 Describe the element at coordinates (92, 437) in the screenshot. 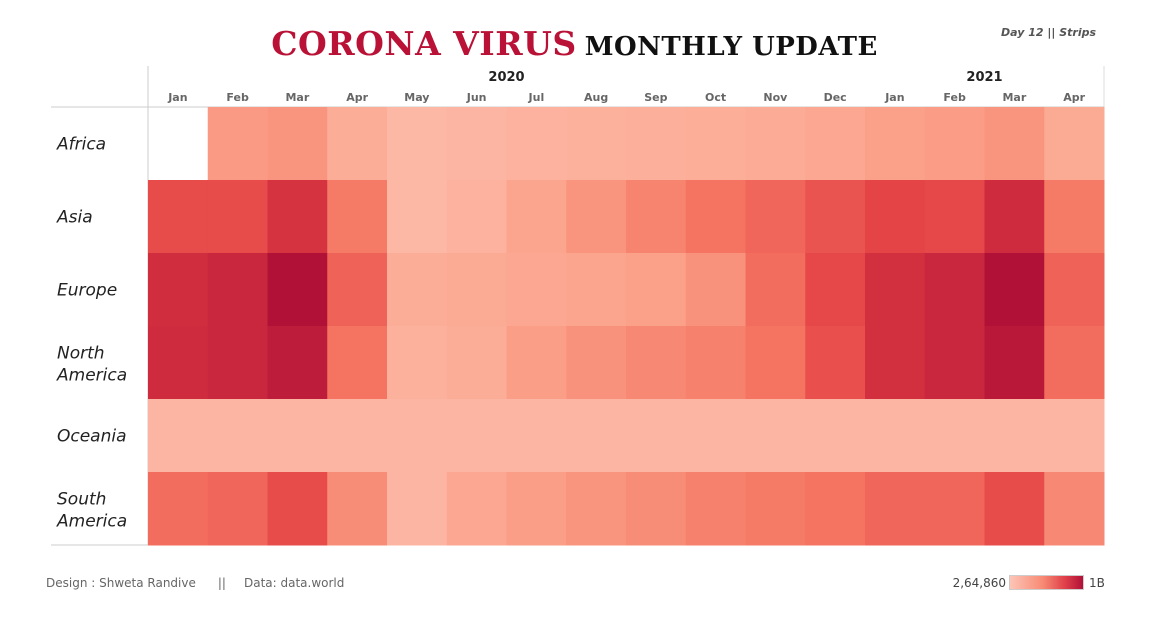

I see `row-label: Oceania` at that location.